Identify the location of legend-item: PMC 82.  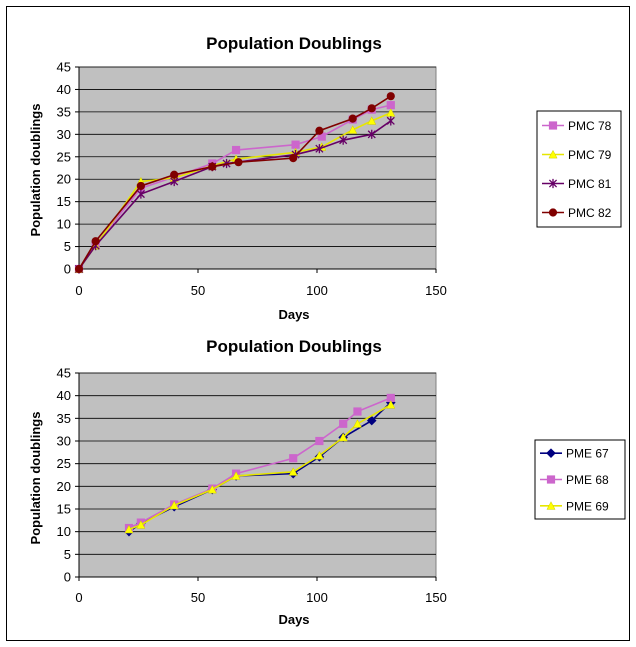
(577, 213).